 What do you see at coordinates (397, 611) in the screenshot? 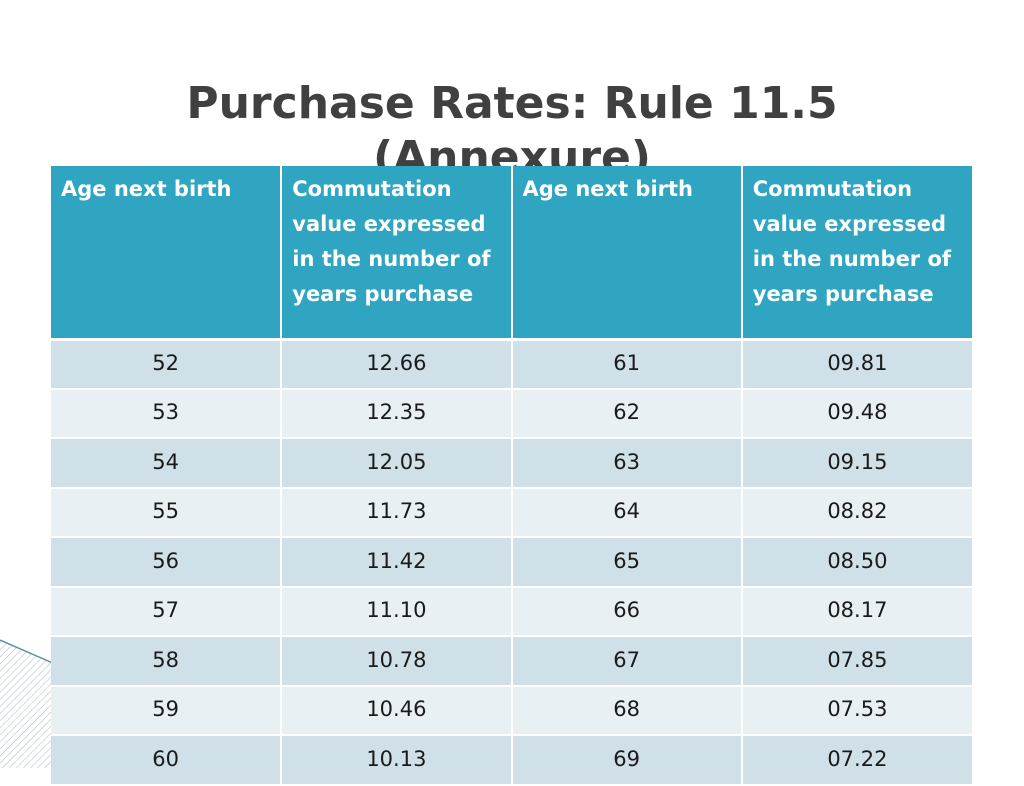
I see `cell-commutation-value: 11.10` at bounding box center [397, 611].